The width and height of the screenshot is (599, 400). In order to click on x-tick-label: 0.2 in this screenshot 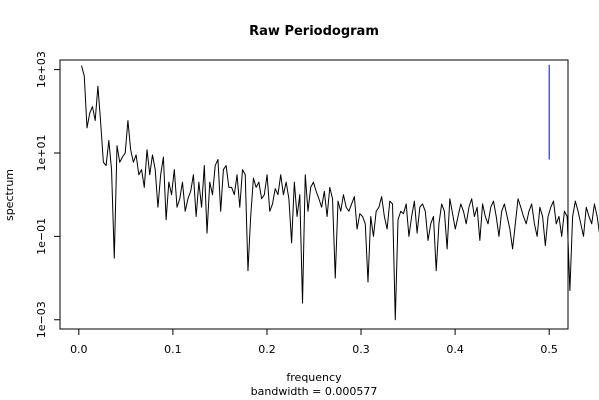, I will do `click(267, 349)`.